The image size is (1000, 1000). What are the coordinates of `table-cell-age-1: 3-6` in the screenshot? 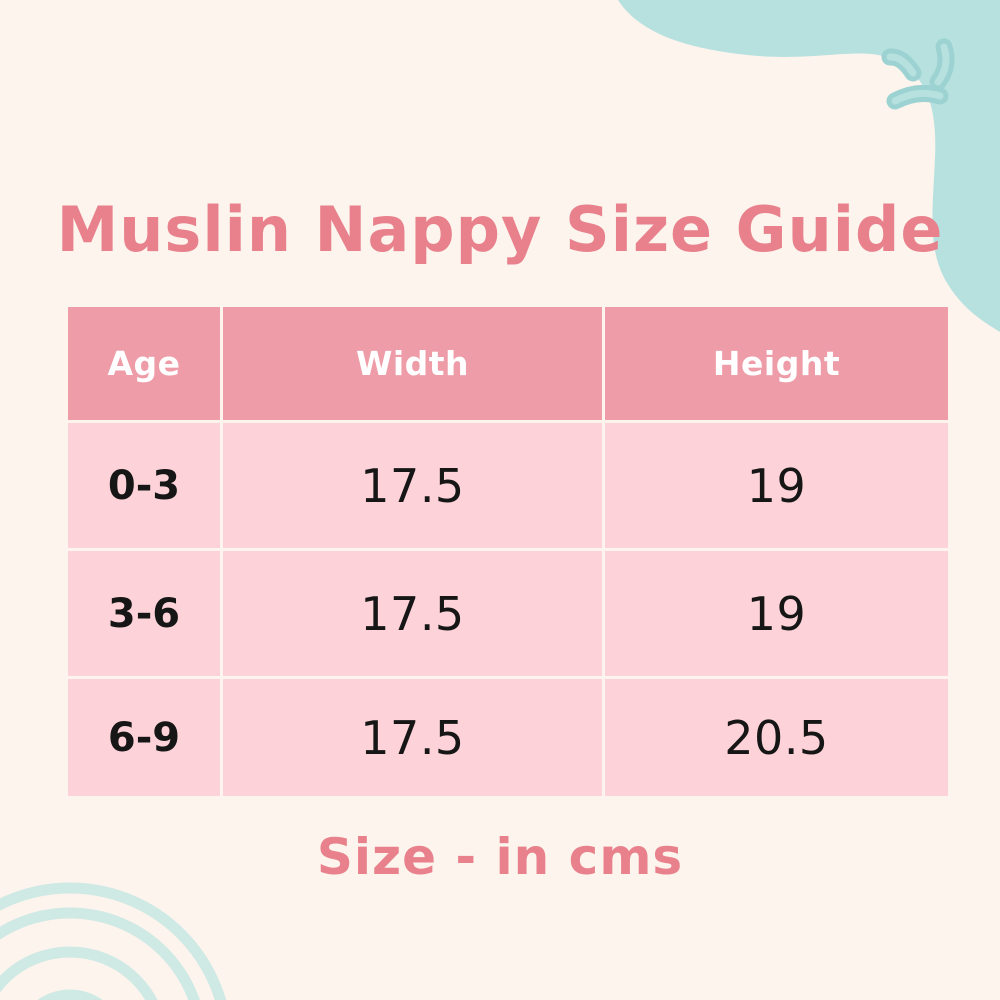 It's located at (144, 613).